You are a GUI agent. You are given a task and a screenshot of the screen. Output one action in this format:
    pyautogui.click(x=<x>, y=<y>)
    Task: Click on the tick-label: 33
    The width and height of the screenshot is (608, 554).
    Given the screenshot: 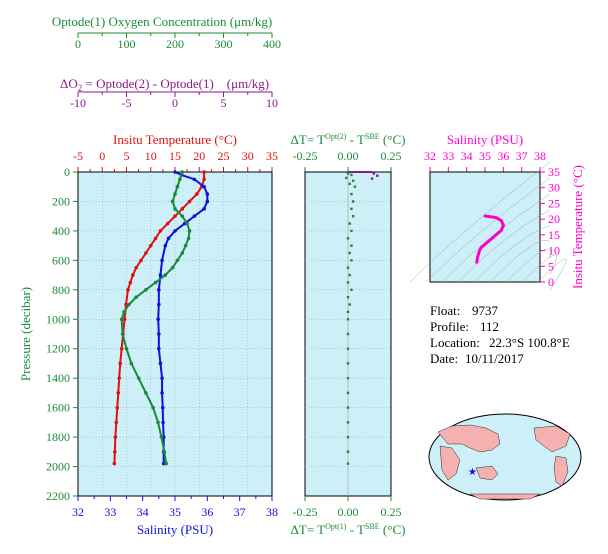 What is the action you would take?
    pyautogui.click(x=448, y=156)
    